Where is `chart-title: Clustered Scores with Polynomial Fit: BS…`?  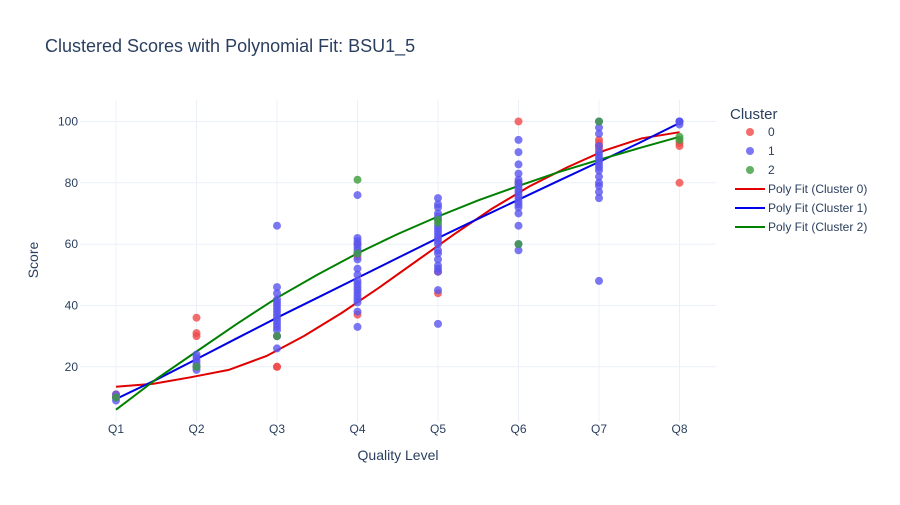 chart-title: Clustered Scores with Polynomial Fit: BS… is located at coordinates (230, 46).